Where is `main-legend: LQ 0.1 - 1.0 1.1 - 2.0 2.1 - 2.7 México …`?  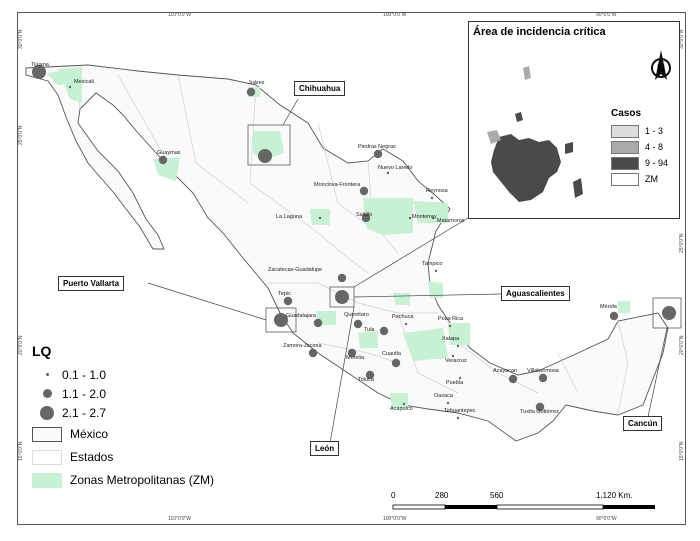 main-legend: LQ 0.1 - 1.0 1.1 - 2.0 2.1 - 2.7 México … is located at coordinates (123, 417).